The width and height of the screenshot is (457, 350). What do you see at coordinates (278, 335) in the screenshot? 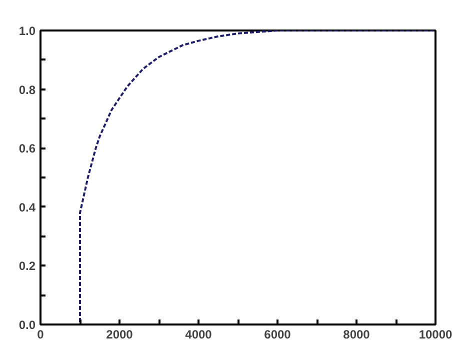
I see `x-tick-label: 6000` at bounding box center [278, 335].